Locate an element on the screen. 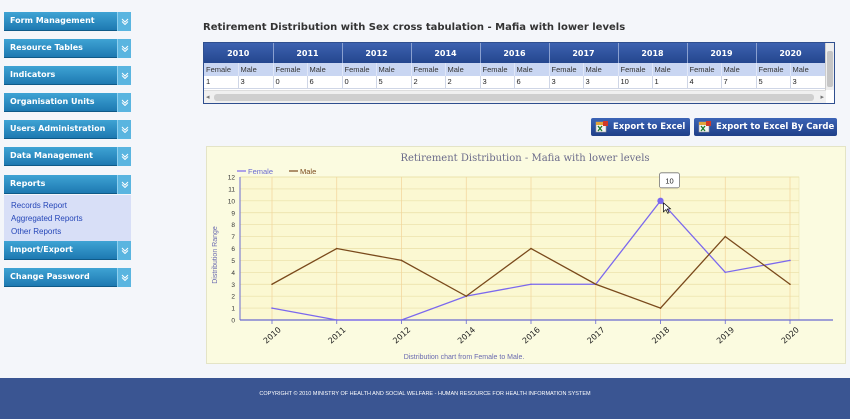 The image size is (850, 419). submenu-records-report: Records Report is located at coordinates (39, 205).